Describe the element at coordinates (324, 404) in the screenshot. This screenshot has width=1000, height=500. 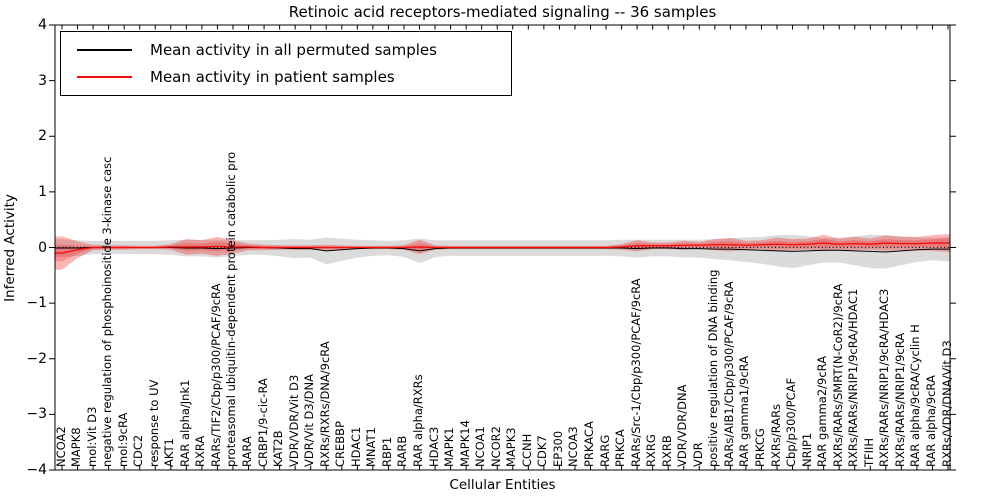
I see `x-tick-label: RXRs/RXRs/DNA/9cRA` at that location.